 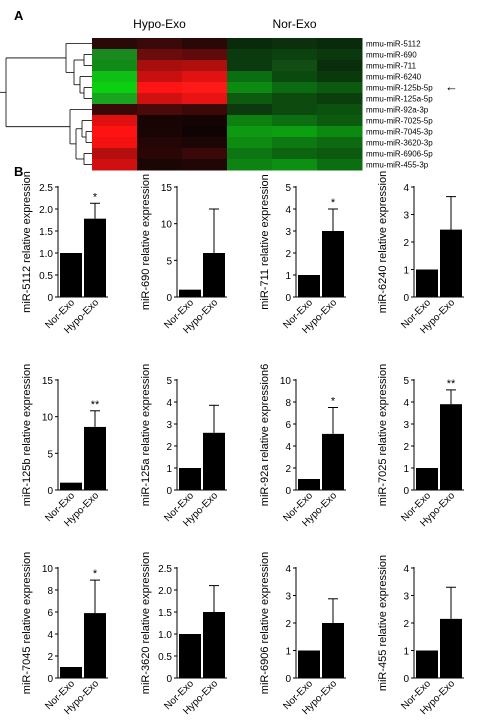 What do you see at coordinates (146, 242) in the screenshot?
I see `y-axis-title: miR-690 relative expression` at bounding box center [146, 242].